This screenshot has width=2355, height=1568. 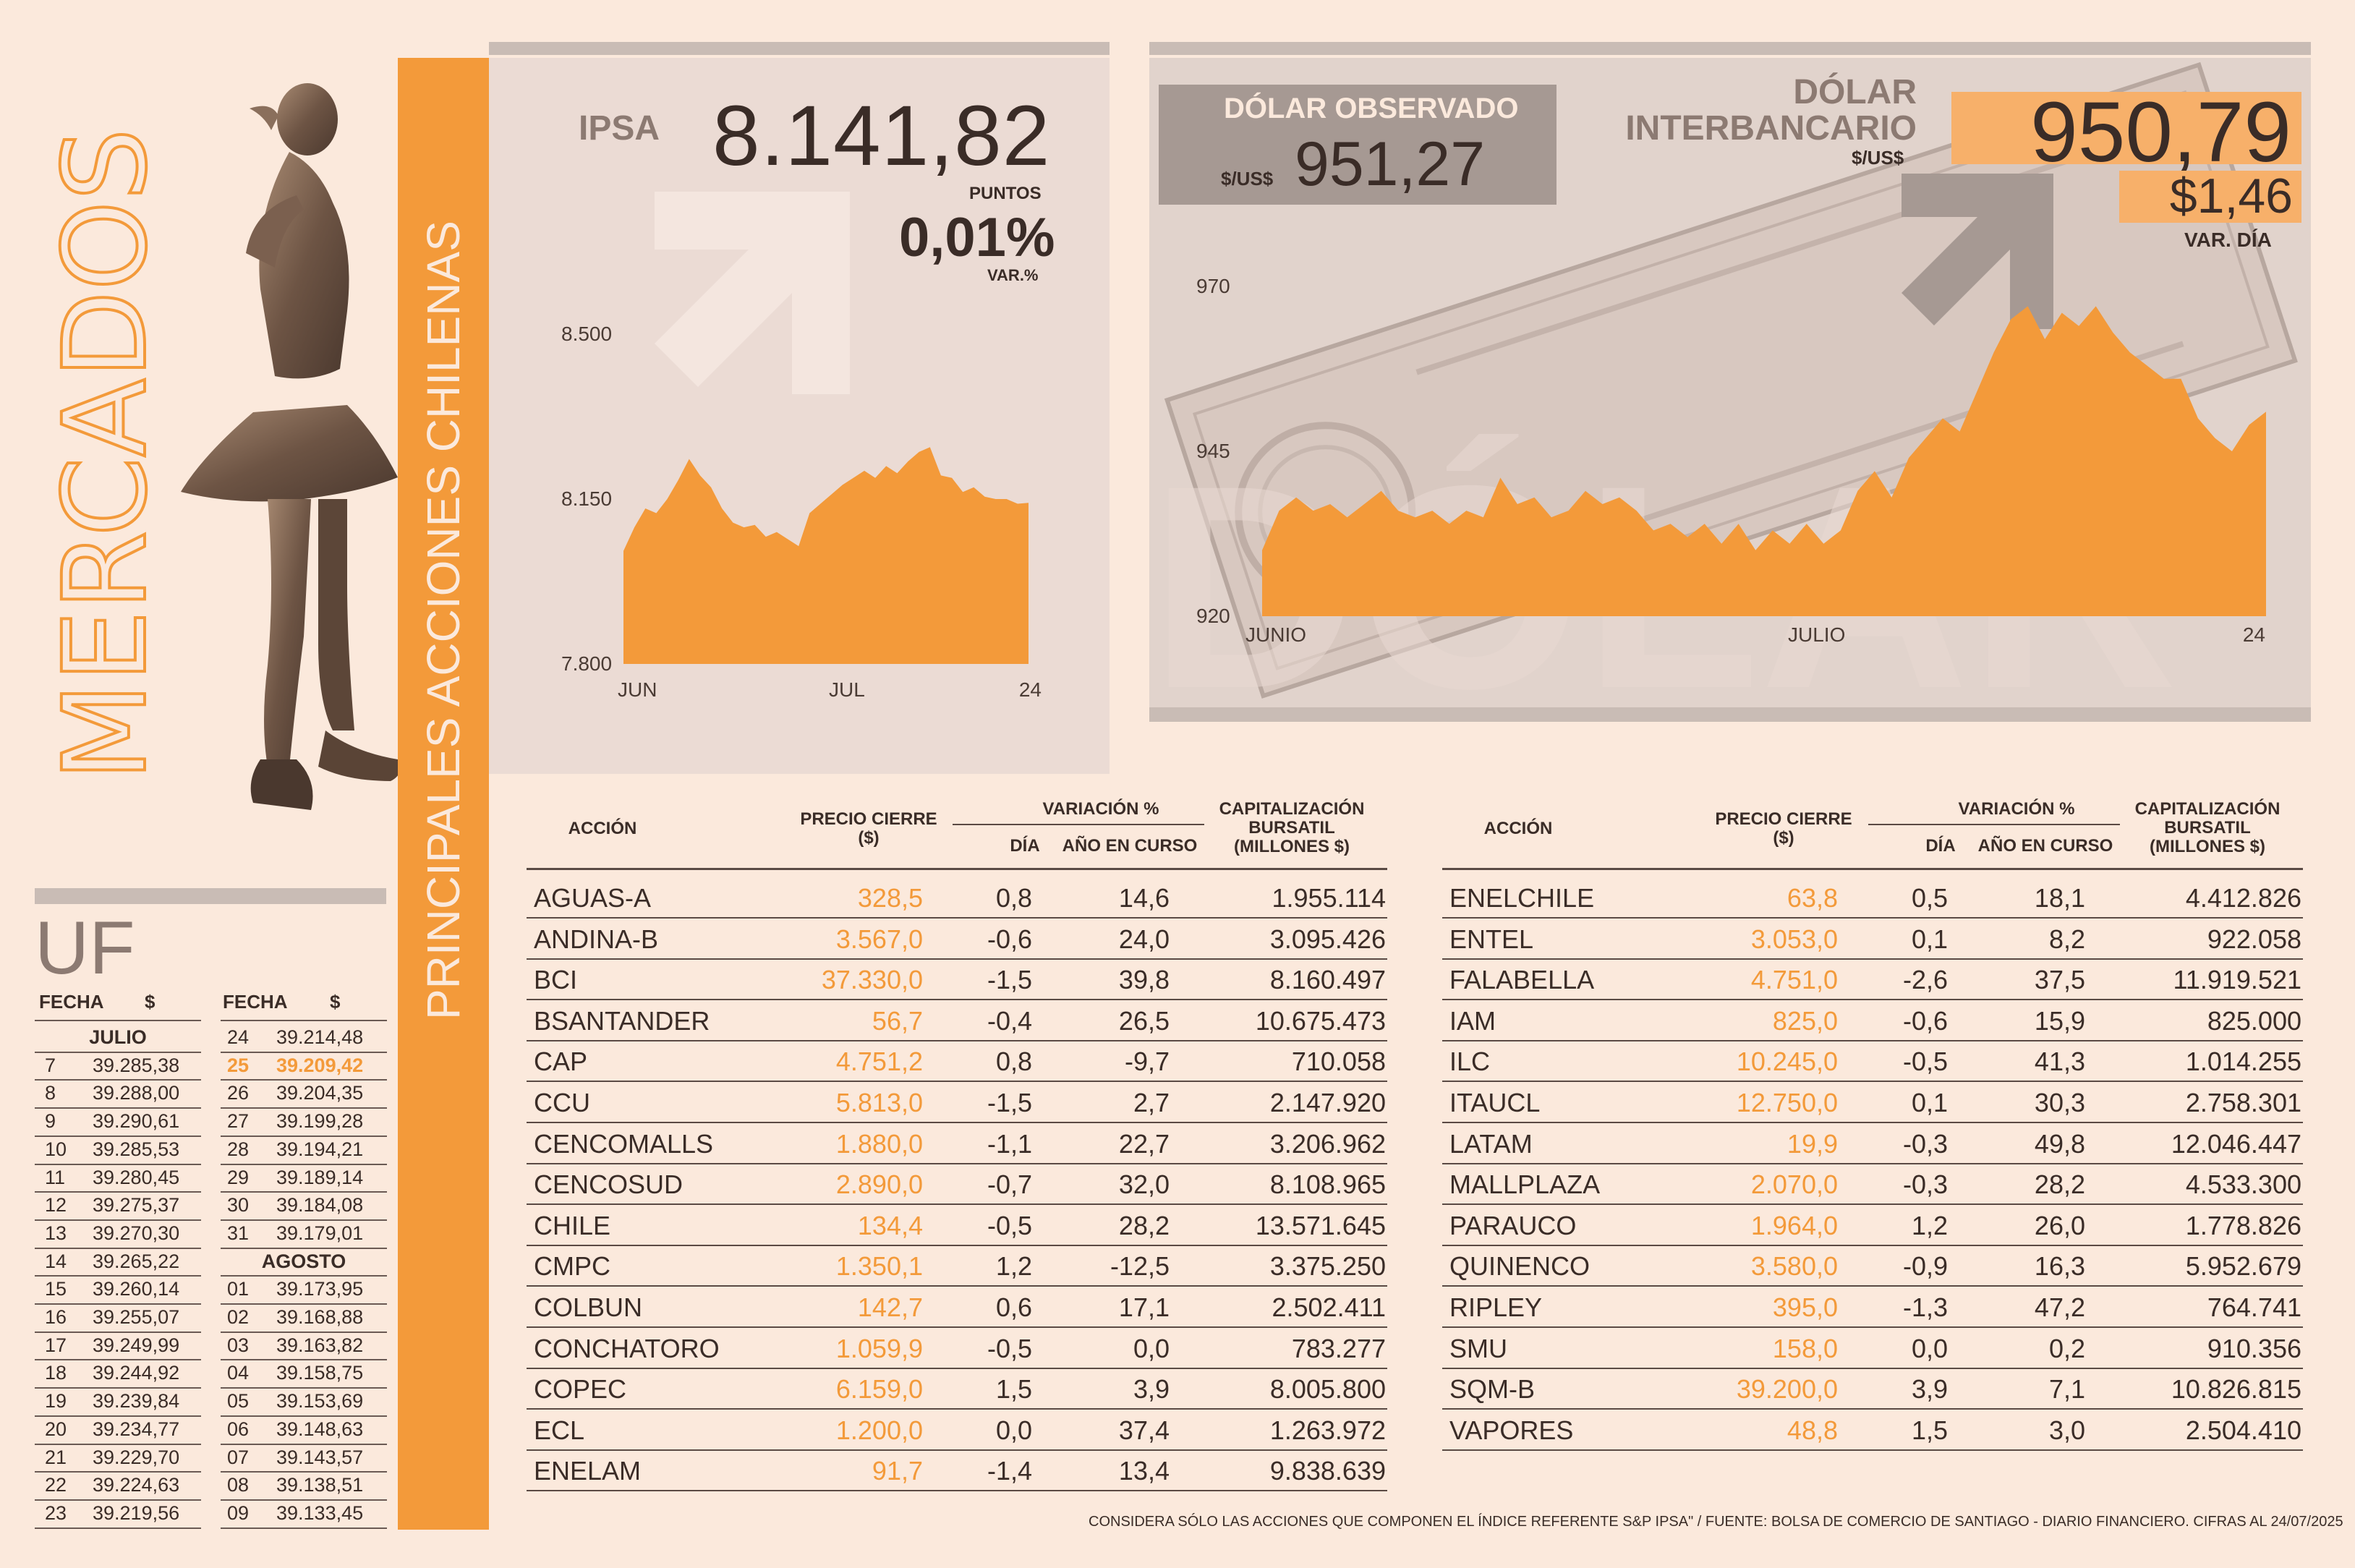 What do you see at coordinates (2016, 809) in the screenshot?
I see `header-variacion: VARIACIÓN %` at bounding box center [2016, 809].